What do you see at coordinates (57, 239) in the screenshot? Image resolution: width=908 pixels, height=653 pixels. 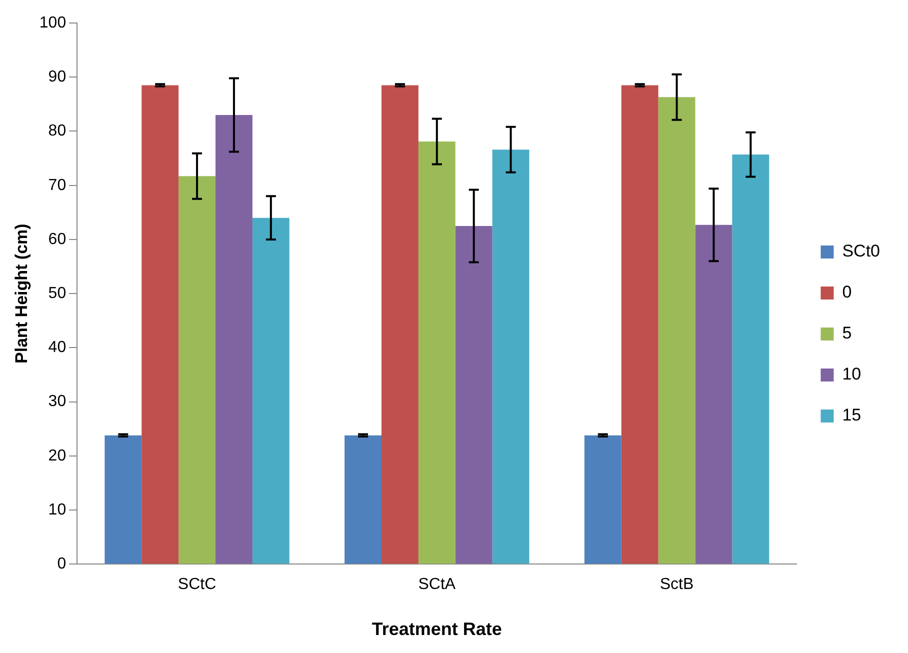 I see `y-tick-label: 60` at bounding box center [57, 239].